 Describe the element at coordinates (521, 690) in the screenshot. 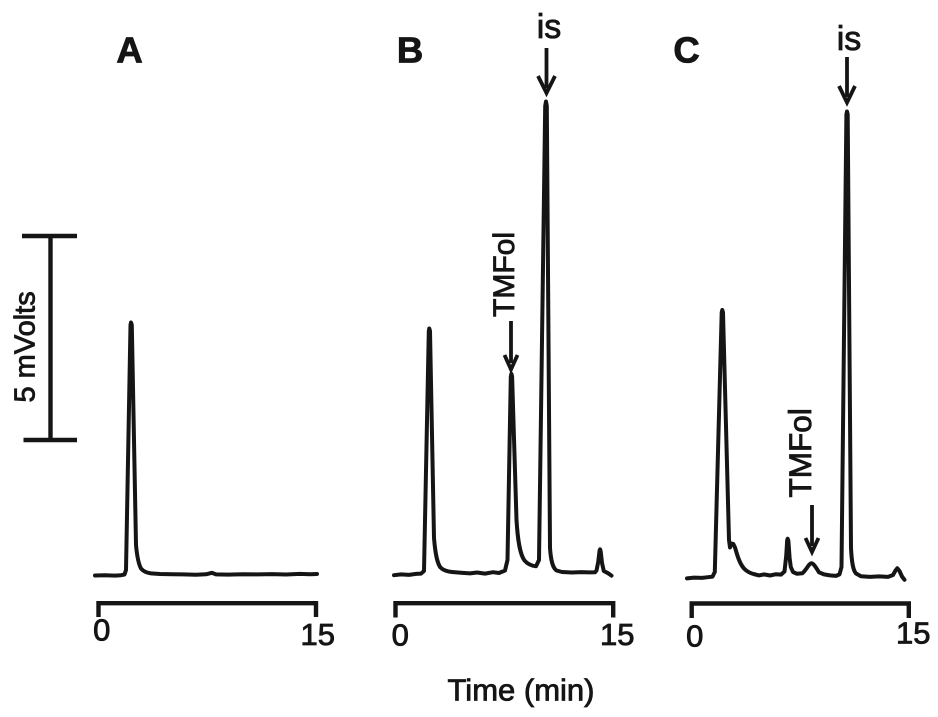

I see `svg-text: Time (min)` at that location.